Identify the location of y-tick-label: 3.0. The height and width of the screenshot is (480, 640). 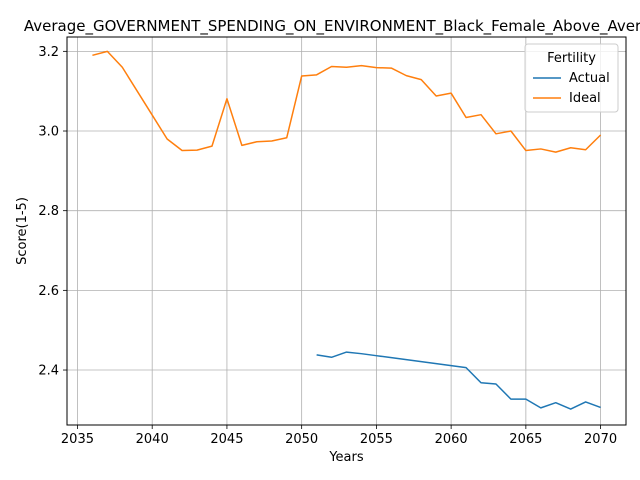
(48, 132).